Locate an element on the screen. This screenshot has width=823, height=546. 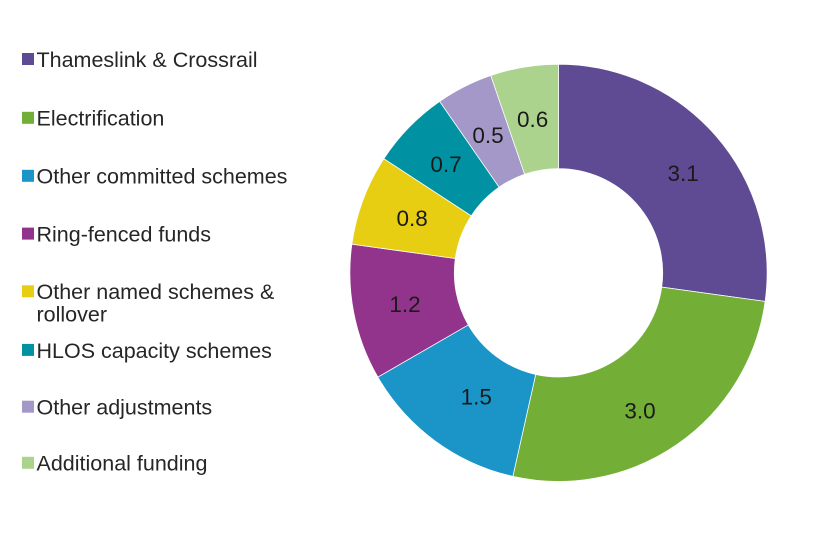
svg-text: 0.8 is located at coordinates (411, 218).